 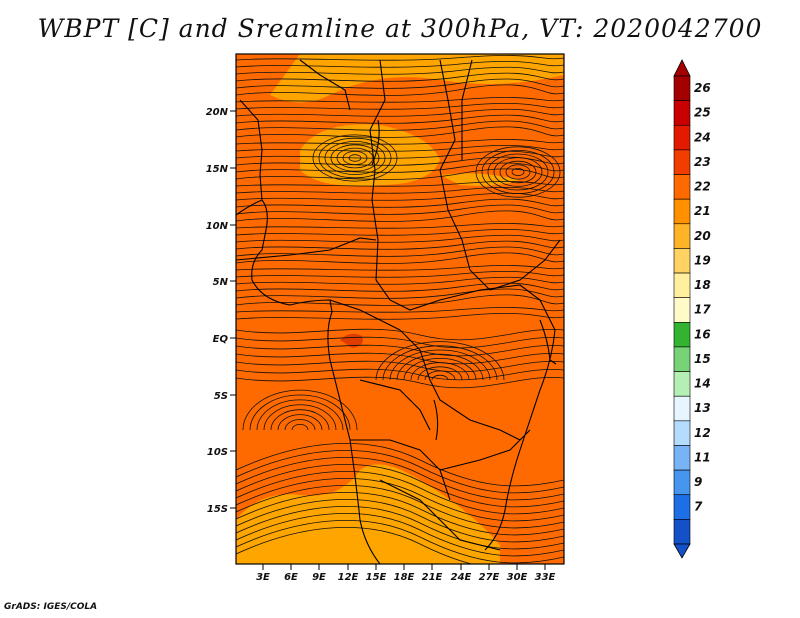 I want to click on lat-tick-label: 15S, so click(x=217, y=509).